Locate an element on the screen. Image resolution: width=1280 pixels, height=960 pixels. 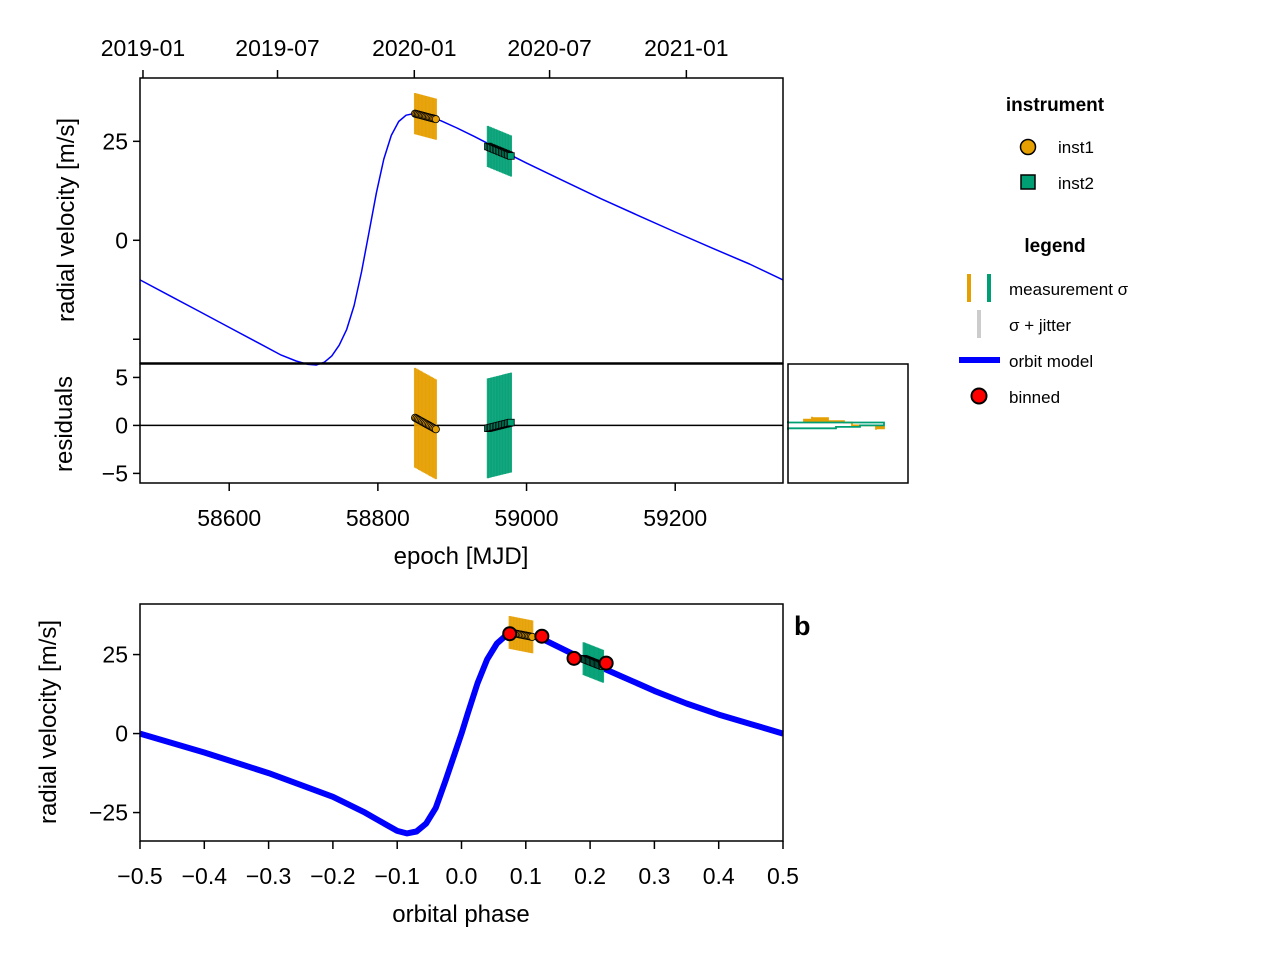
residuals-xtick-label-2: 59000 is located at coordinates (527, 518).